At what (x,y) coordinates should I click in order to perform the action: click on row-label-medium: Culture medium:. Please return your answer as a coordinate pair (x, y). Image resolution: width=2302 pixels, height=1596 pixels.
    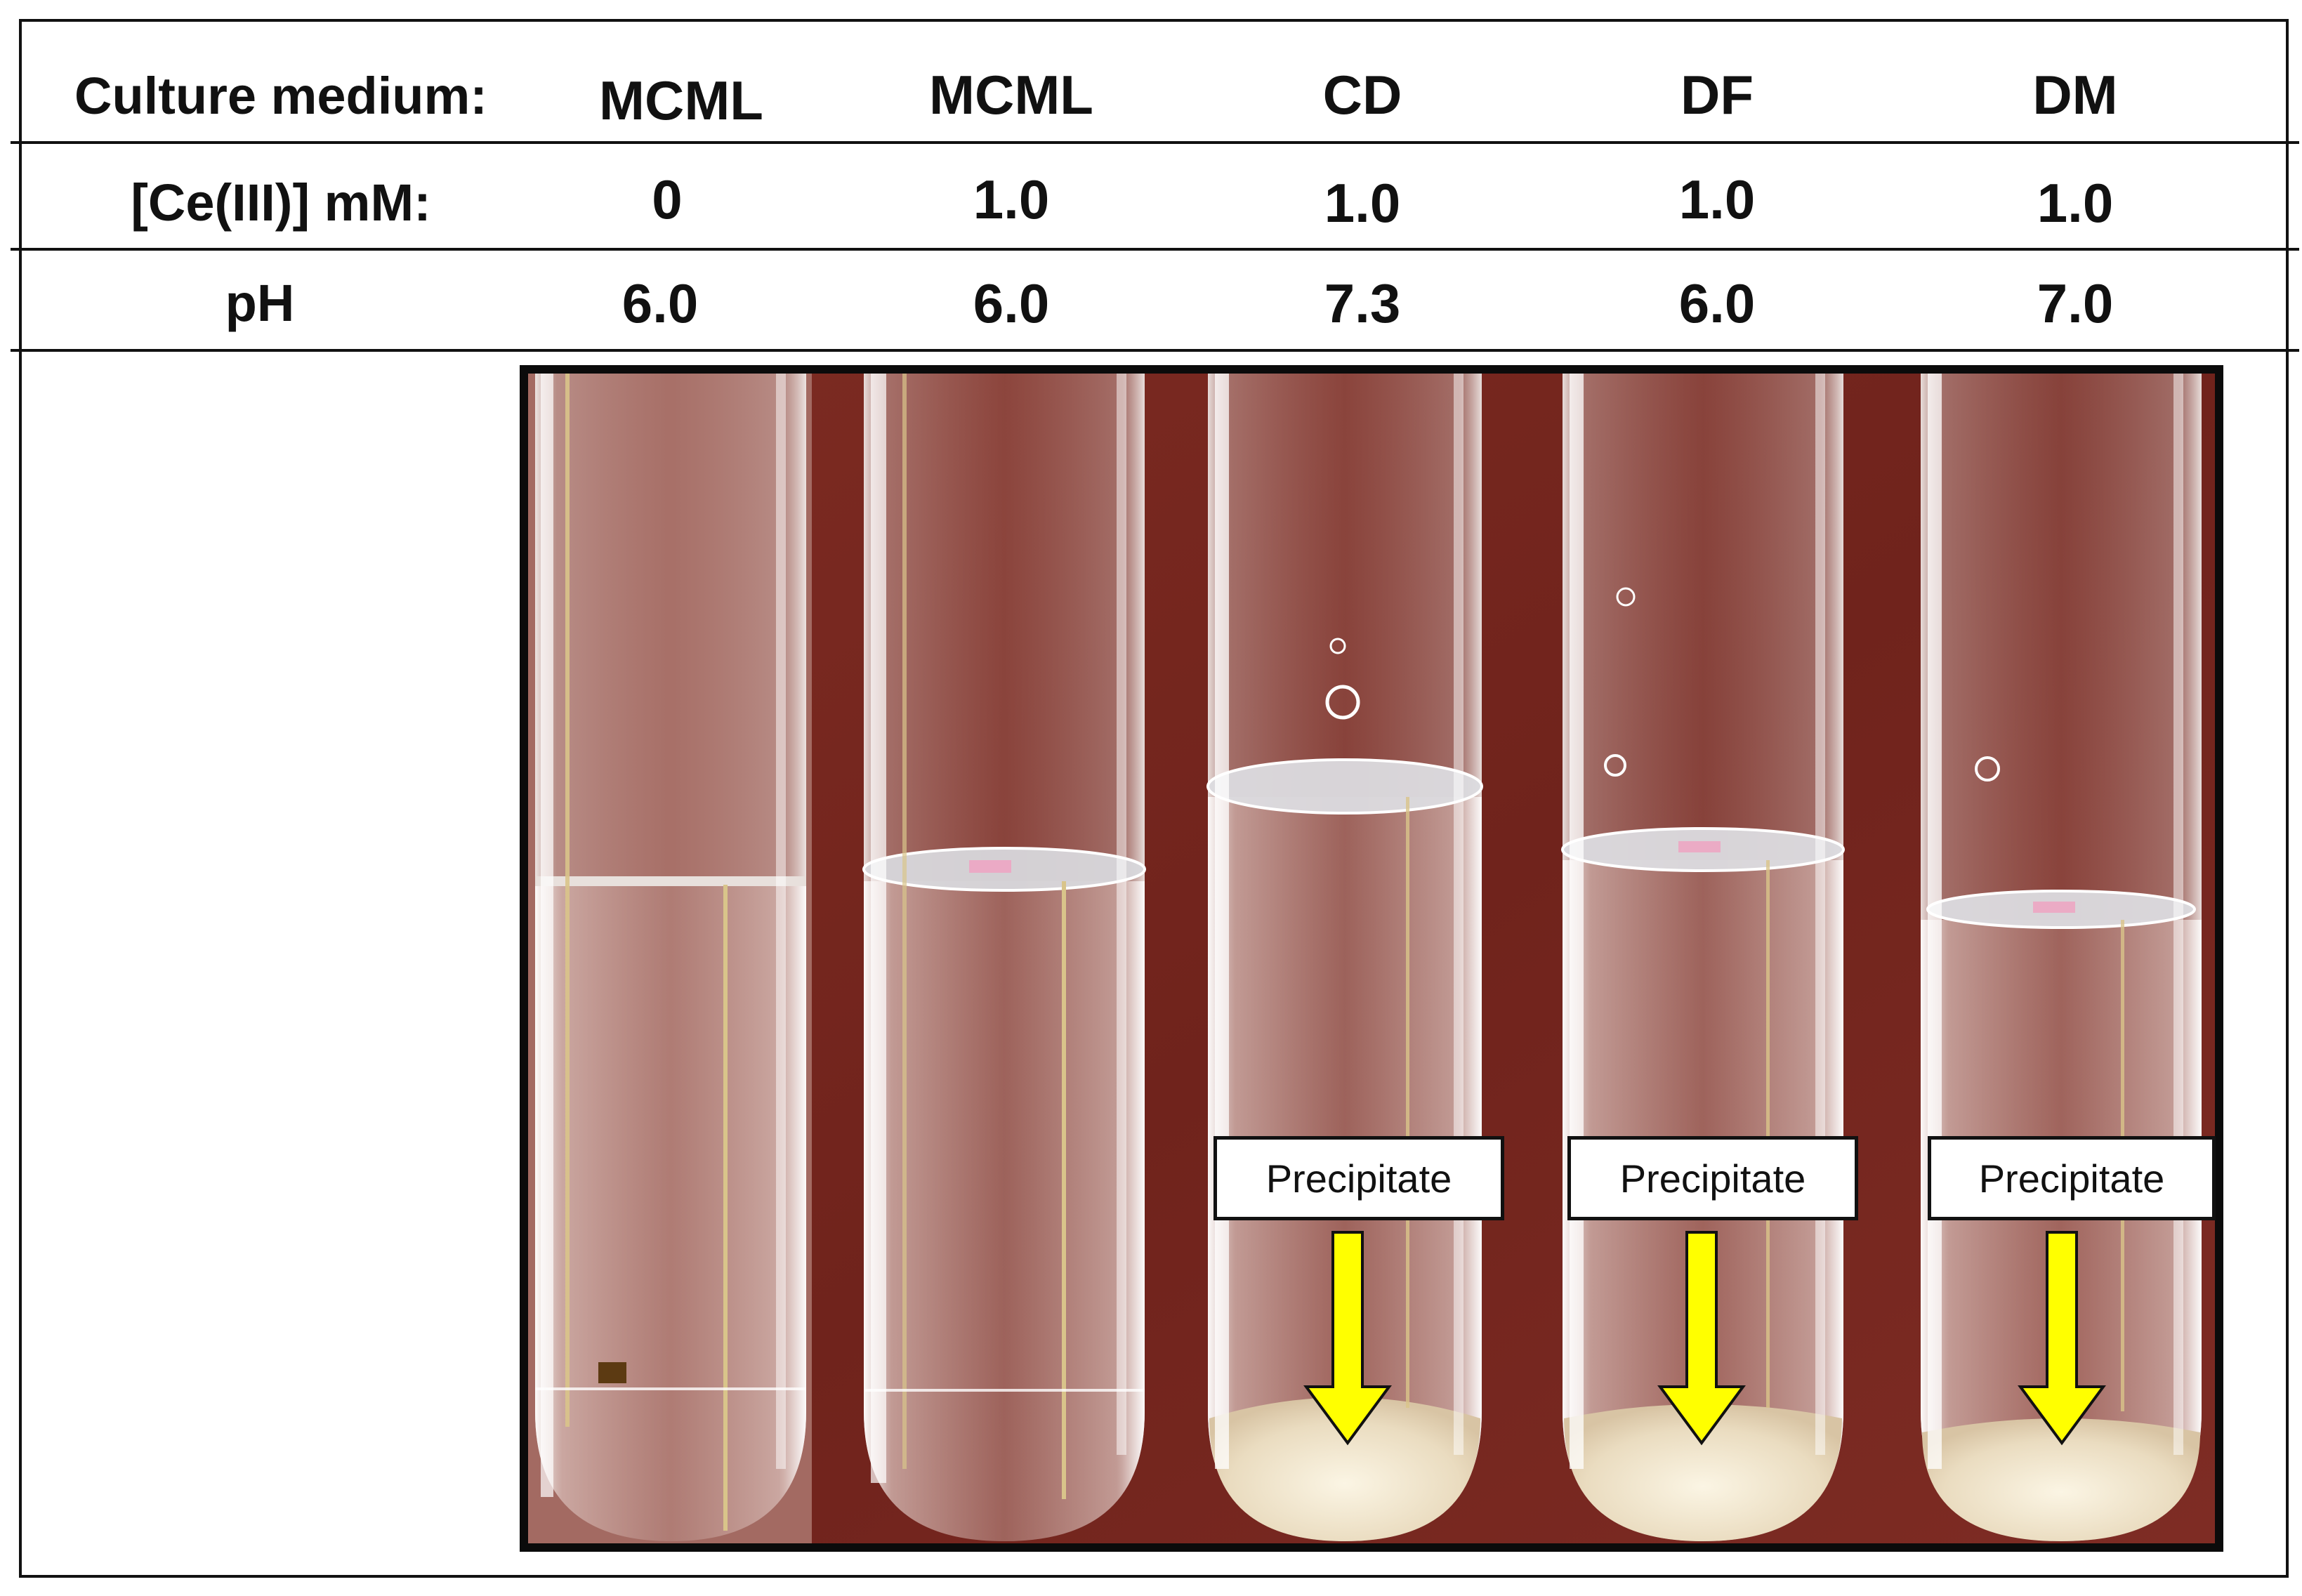
    Looking at the image, I should click on (280, 96).